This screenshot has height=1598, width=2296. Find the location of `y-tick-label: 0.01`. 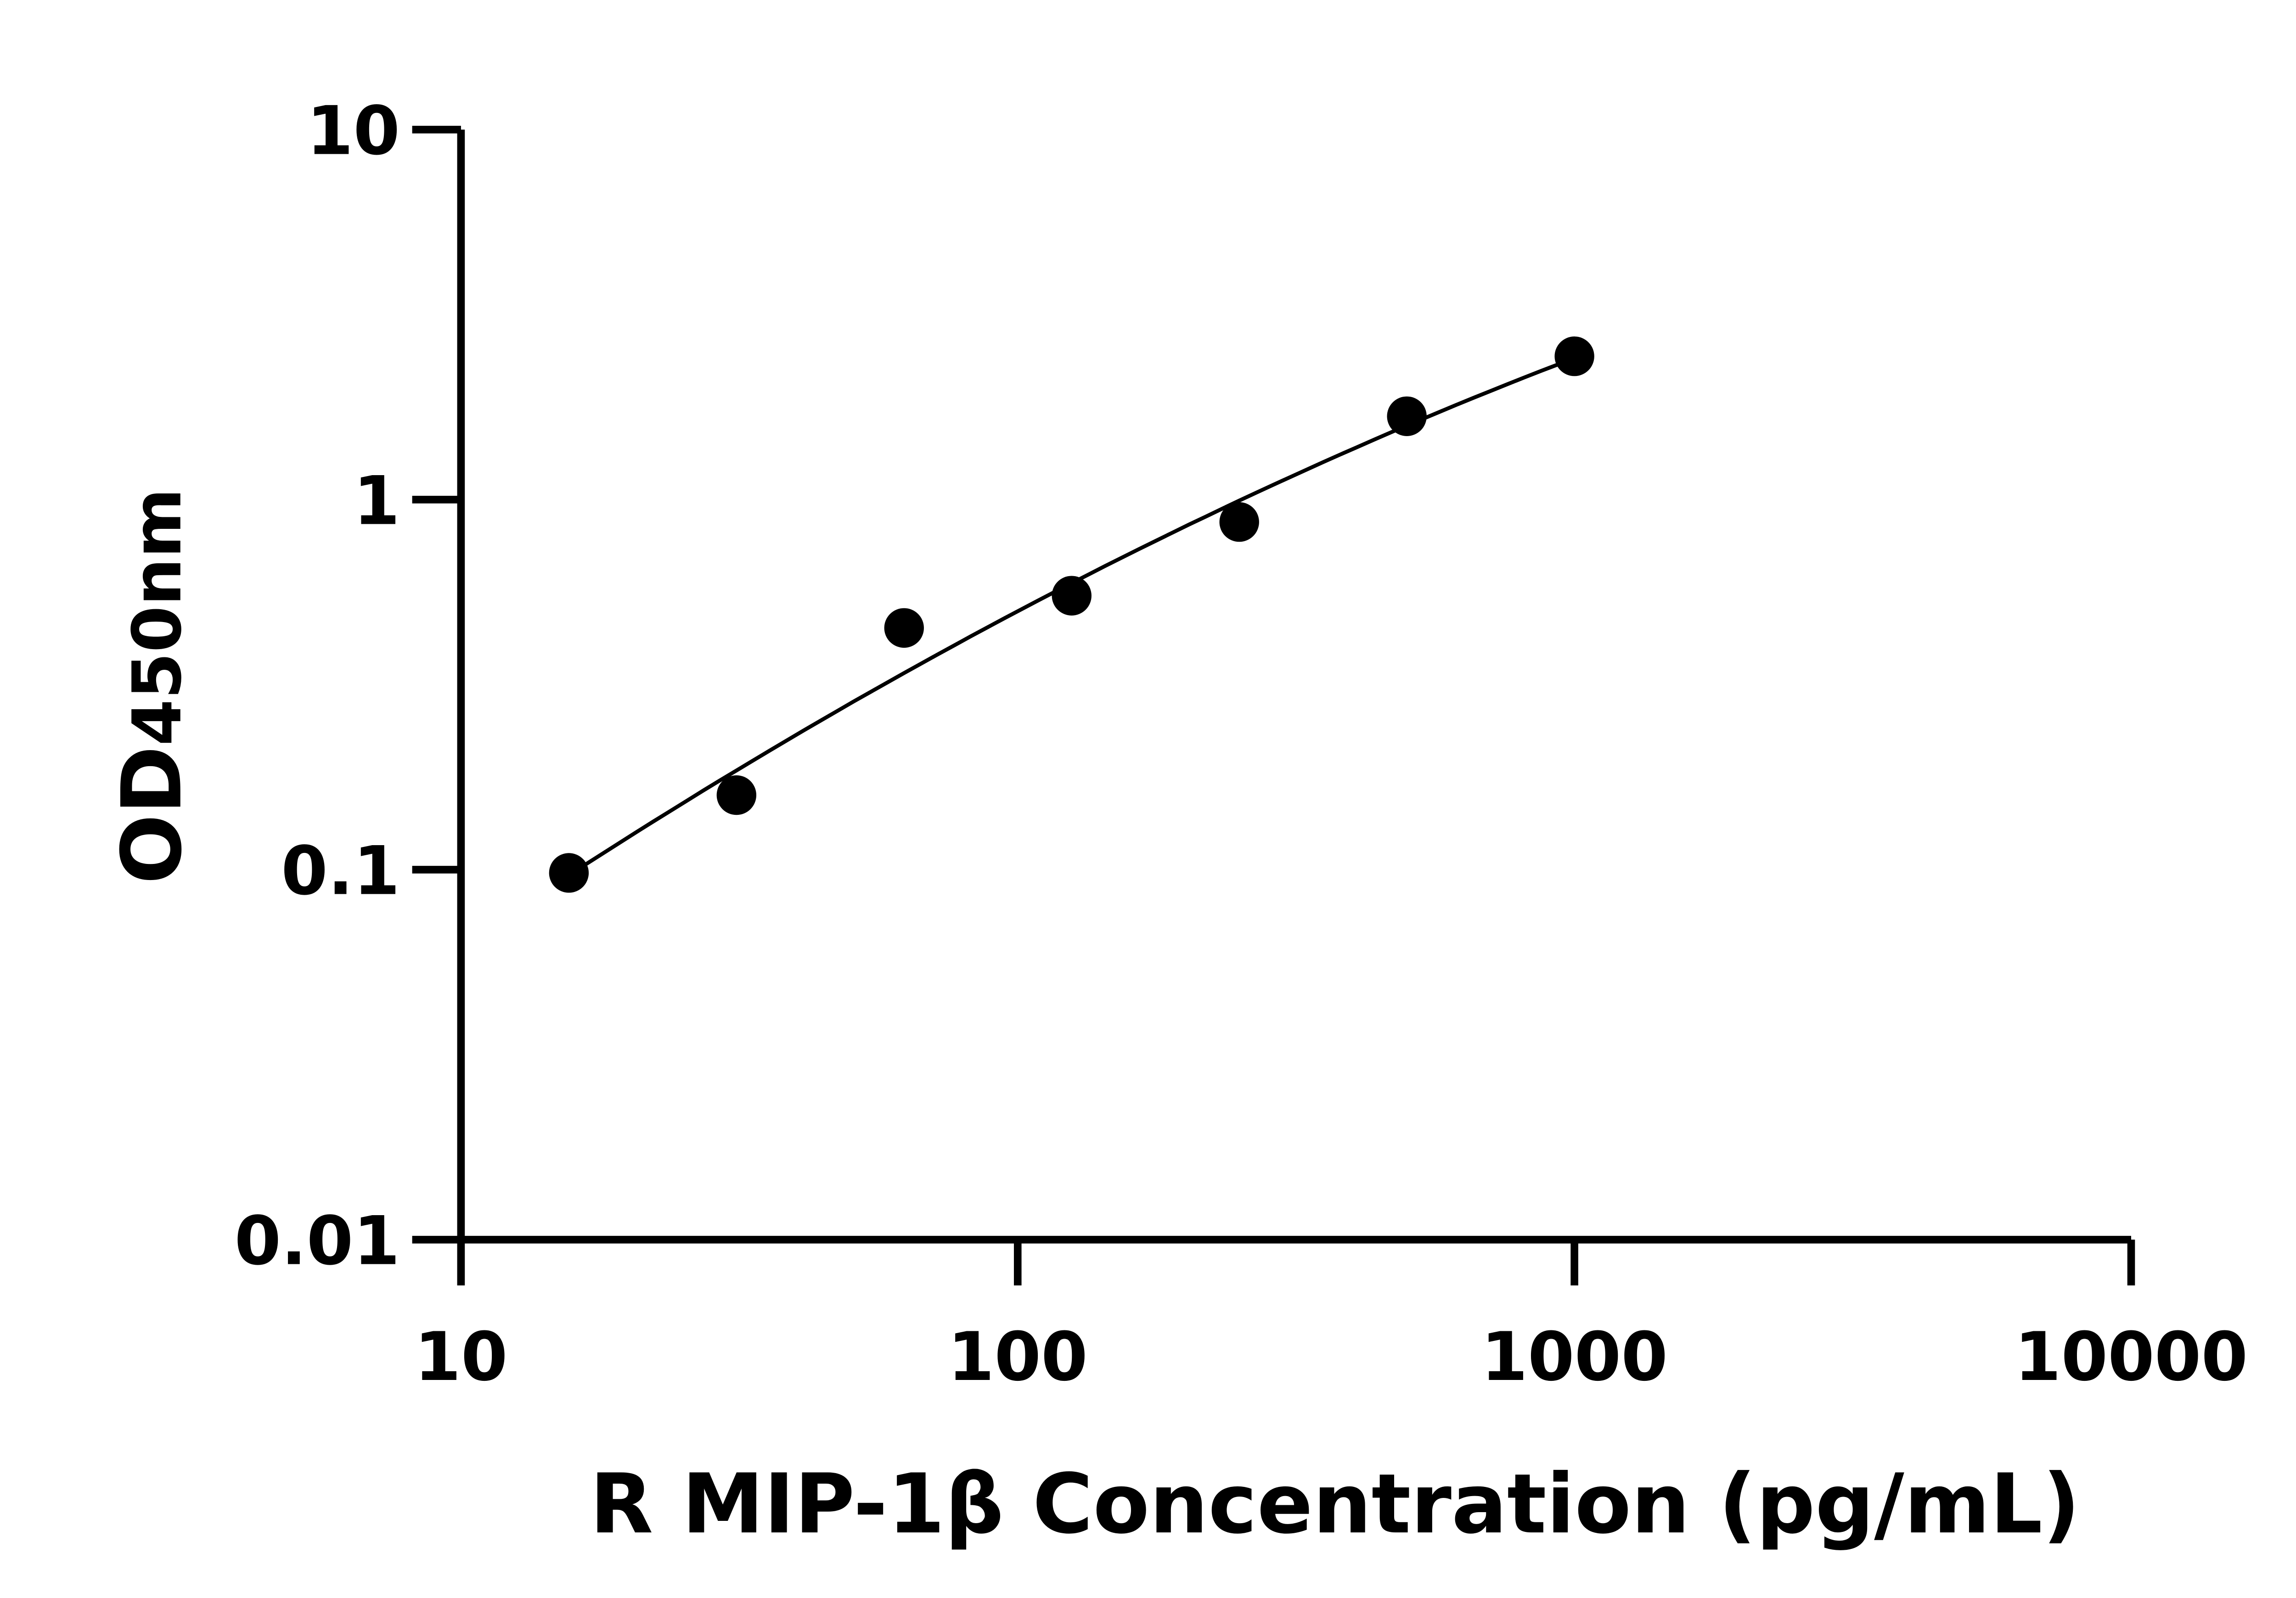

y-tick-label: 0.01 is located at coordinates (317, 1241).